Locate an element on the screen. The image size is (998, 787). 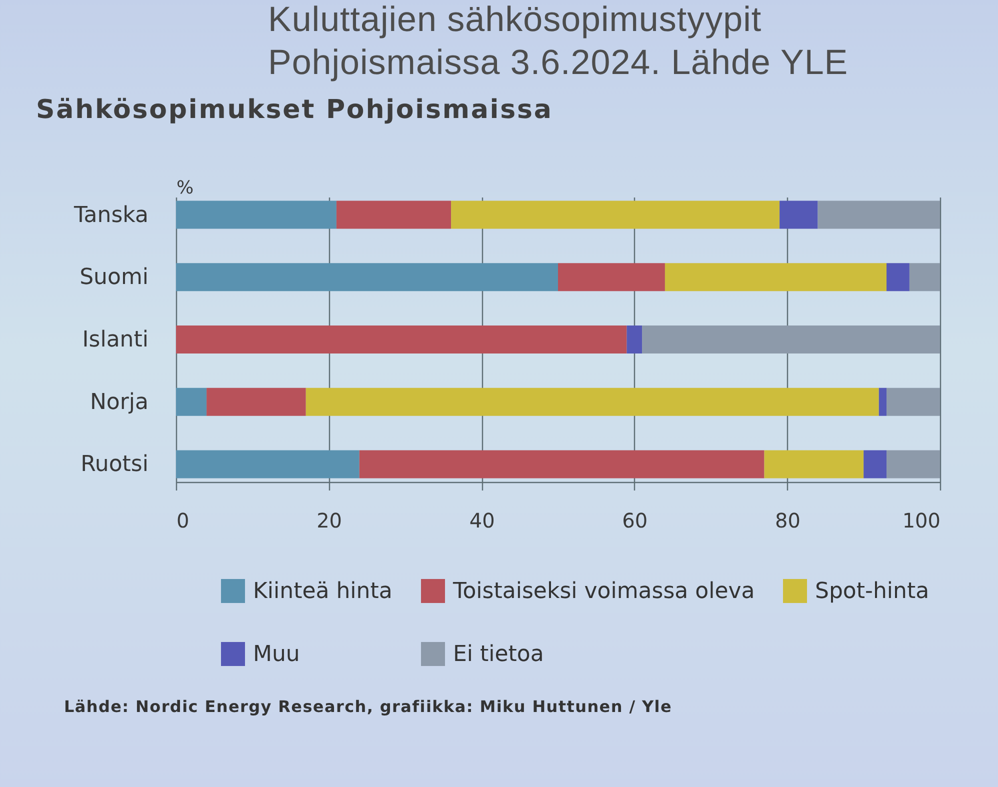
x-tick-label: 100 is located at coordinates (921, 520).